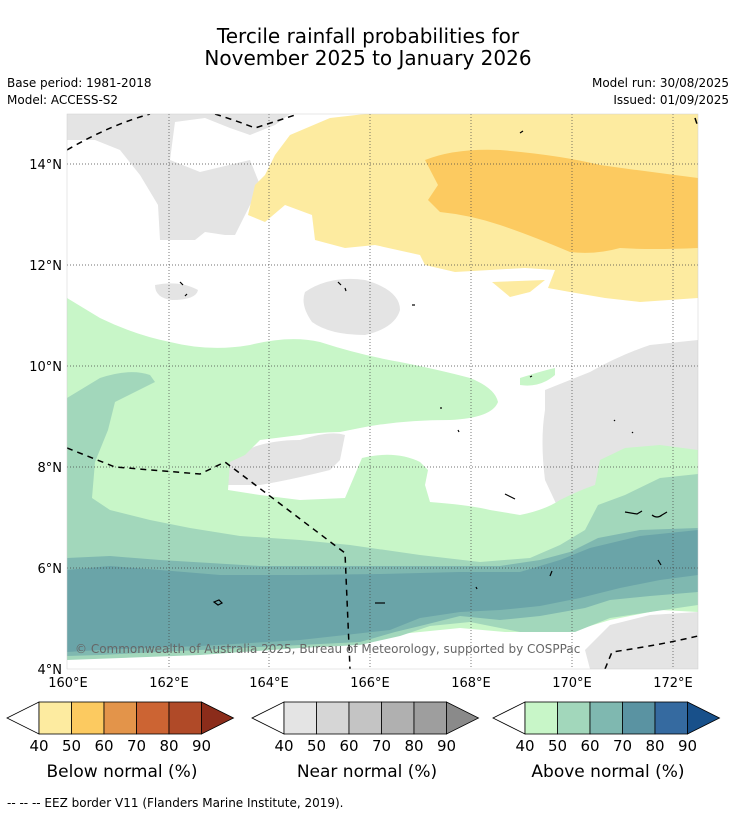 Image resolution: width=736 pixels, height=816 pixels. I want to click on map-title-line1: Tercile rainfall probabilities for, so click(368, 36).